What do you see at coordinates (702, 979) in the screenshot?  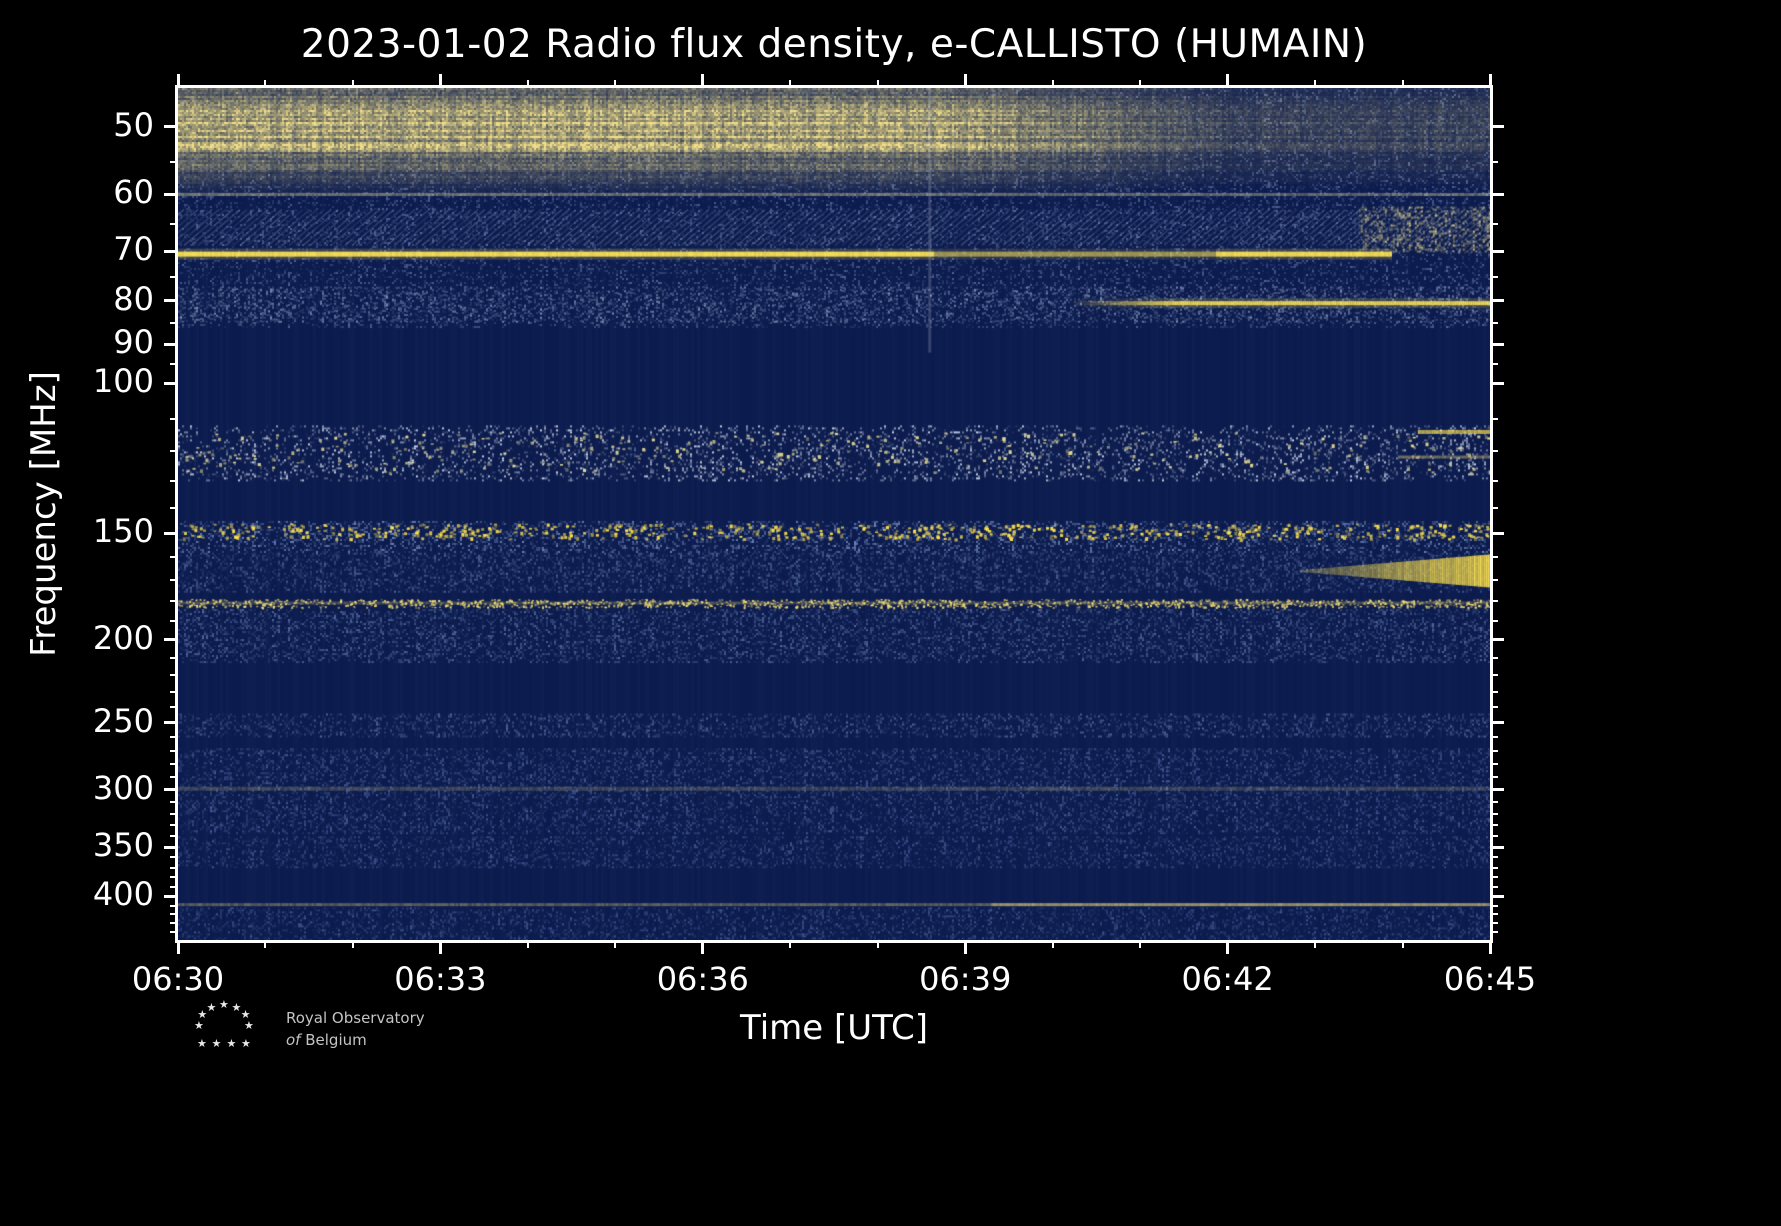 I see `x-tick-label: 06:36` at bounding box center [702, 979].